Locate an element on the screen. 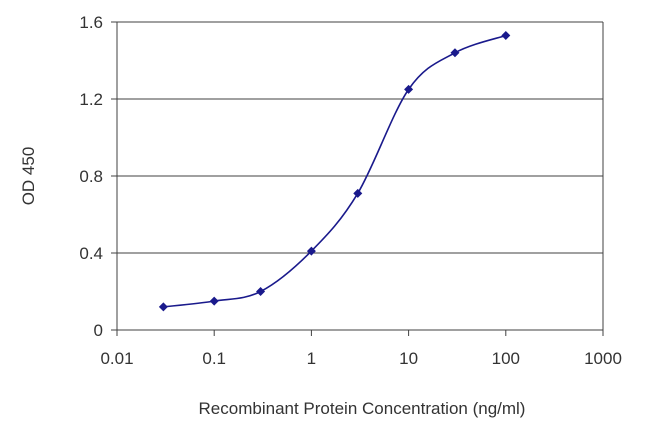 Image resolution: width=650 pixels, height=434 pixels. y-tick-label: 0.8 is located at coordinates (91, 176).